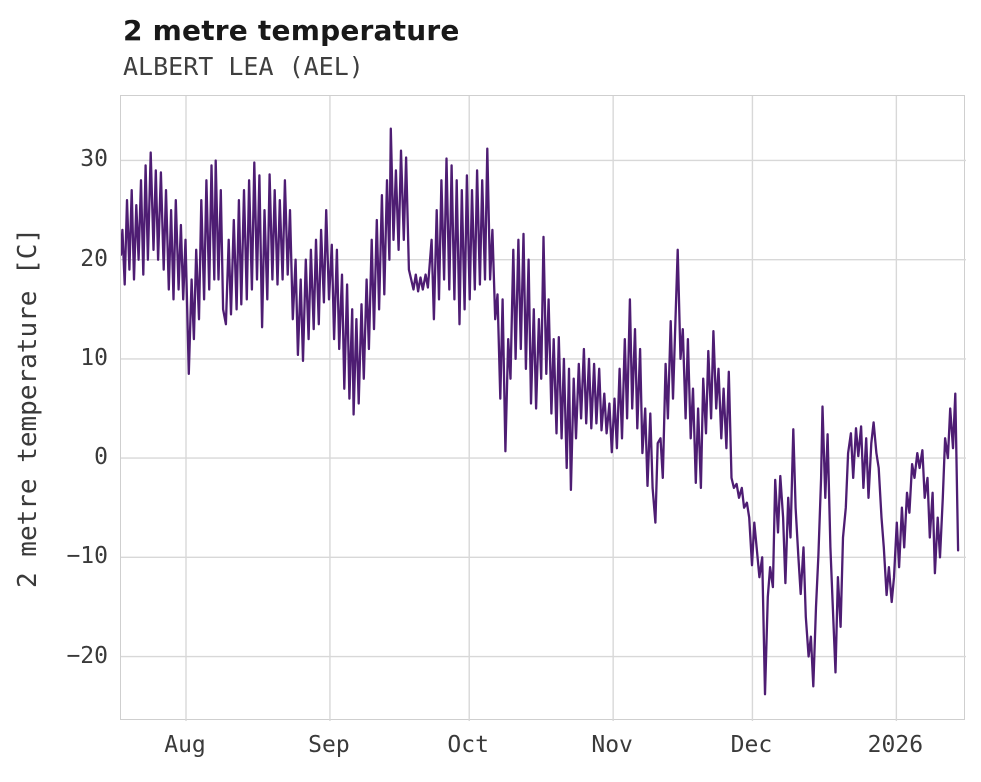 The width and height of the screenshot is (981, 782). What do you see at coordinates (94, 357) in the screenshot?
I see `y-tick-label: 10` at bounding box center [94, 357].